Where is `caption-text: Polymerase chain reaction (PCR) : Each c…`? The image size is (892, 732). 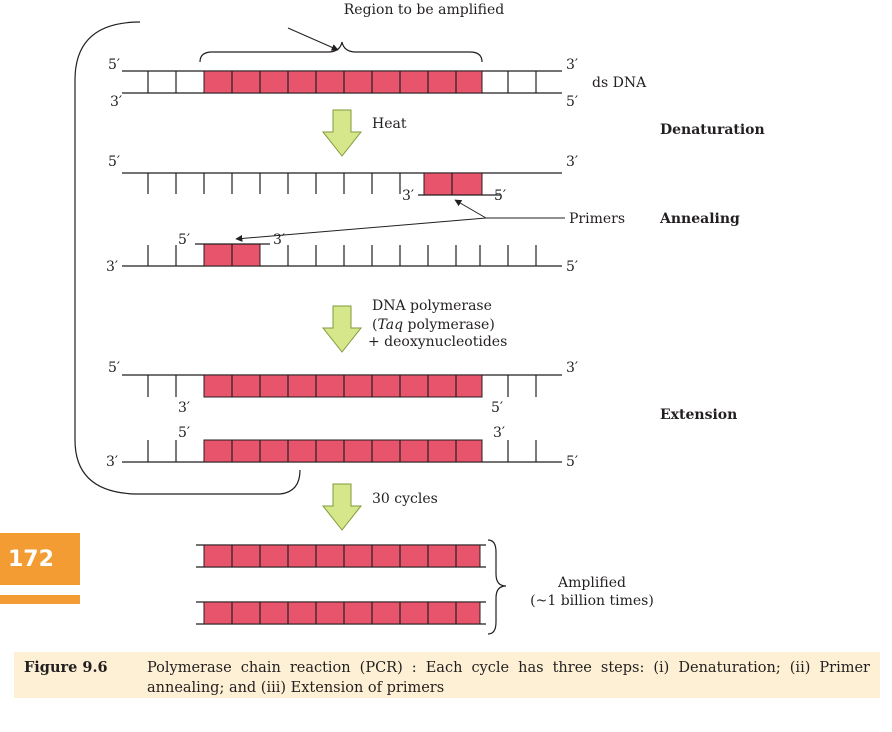
caption-text: Polymerase chain reaction (PCR) : Each c… is located at coordinates (508, 678).